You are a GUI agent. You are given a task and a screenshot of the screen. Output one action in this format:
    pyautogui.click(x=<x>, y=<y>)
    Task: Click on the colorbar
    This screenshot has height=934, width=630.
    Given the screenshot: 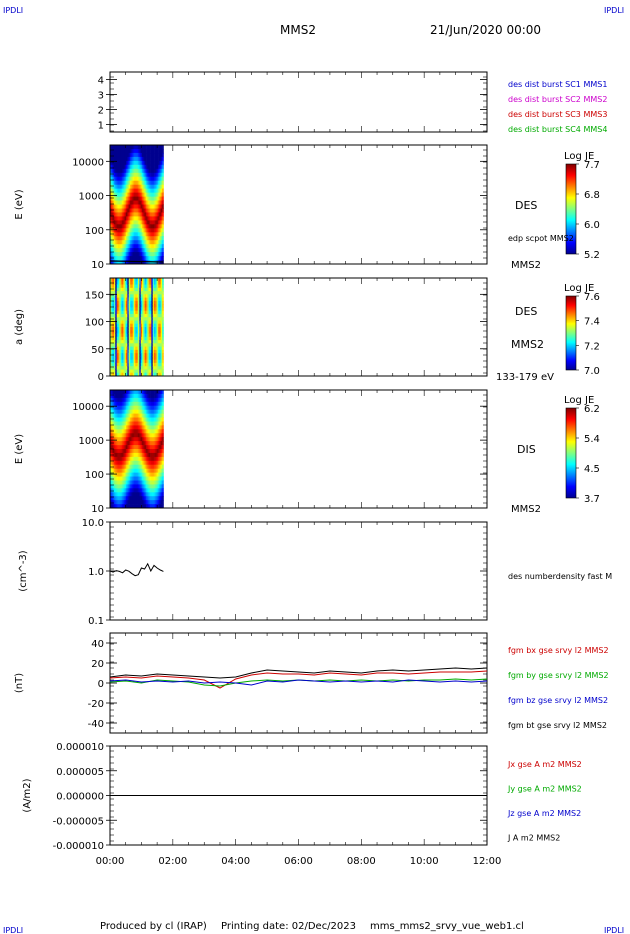 What is the action you would take?
    pyautogui.click(x=571, y=209)
    